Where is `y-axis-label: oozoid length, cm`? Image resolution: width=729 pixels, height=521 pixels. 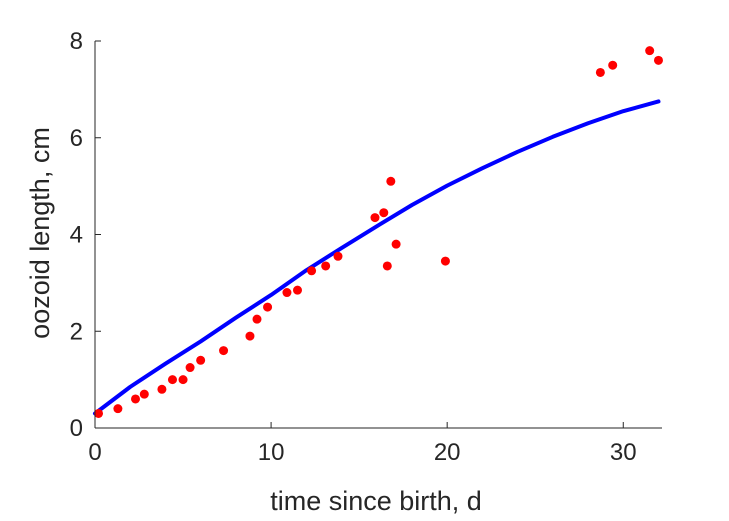
y-axis-label: oozoid length, cm is located at coordinates (40, 233).